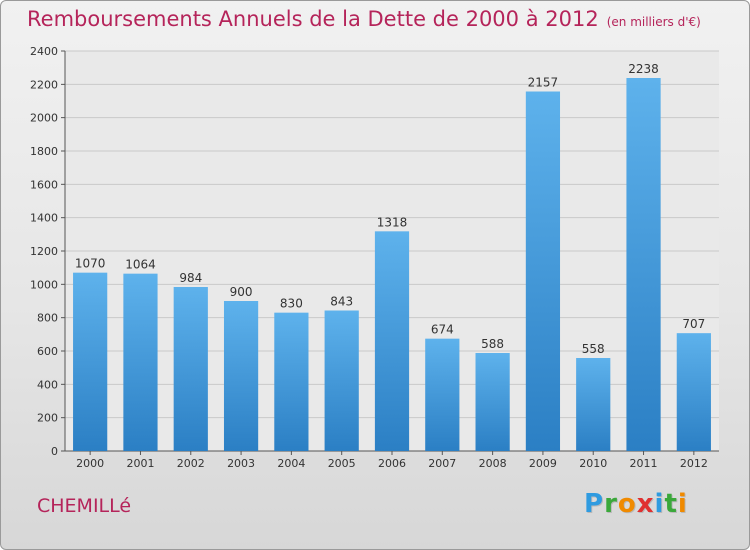 Image resolution: width=750 pixels, height=550 pixels. What do you see at coordinates (90, 264) in the screenshot?
I see `bar-value-label: 1070` at bounding box center [90, 264].